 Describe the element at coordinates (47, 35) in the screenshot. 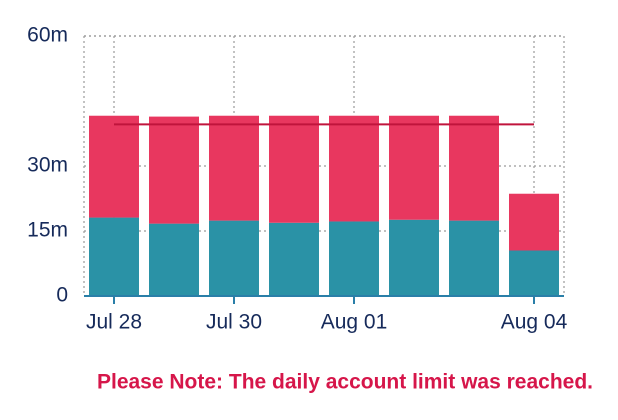

I see `y-tick-label: 60m` at that location.